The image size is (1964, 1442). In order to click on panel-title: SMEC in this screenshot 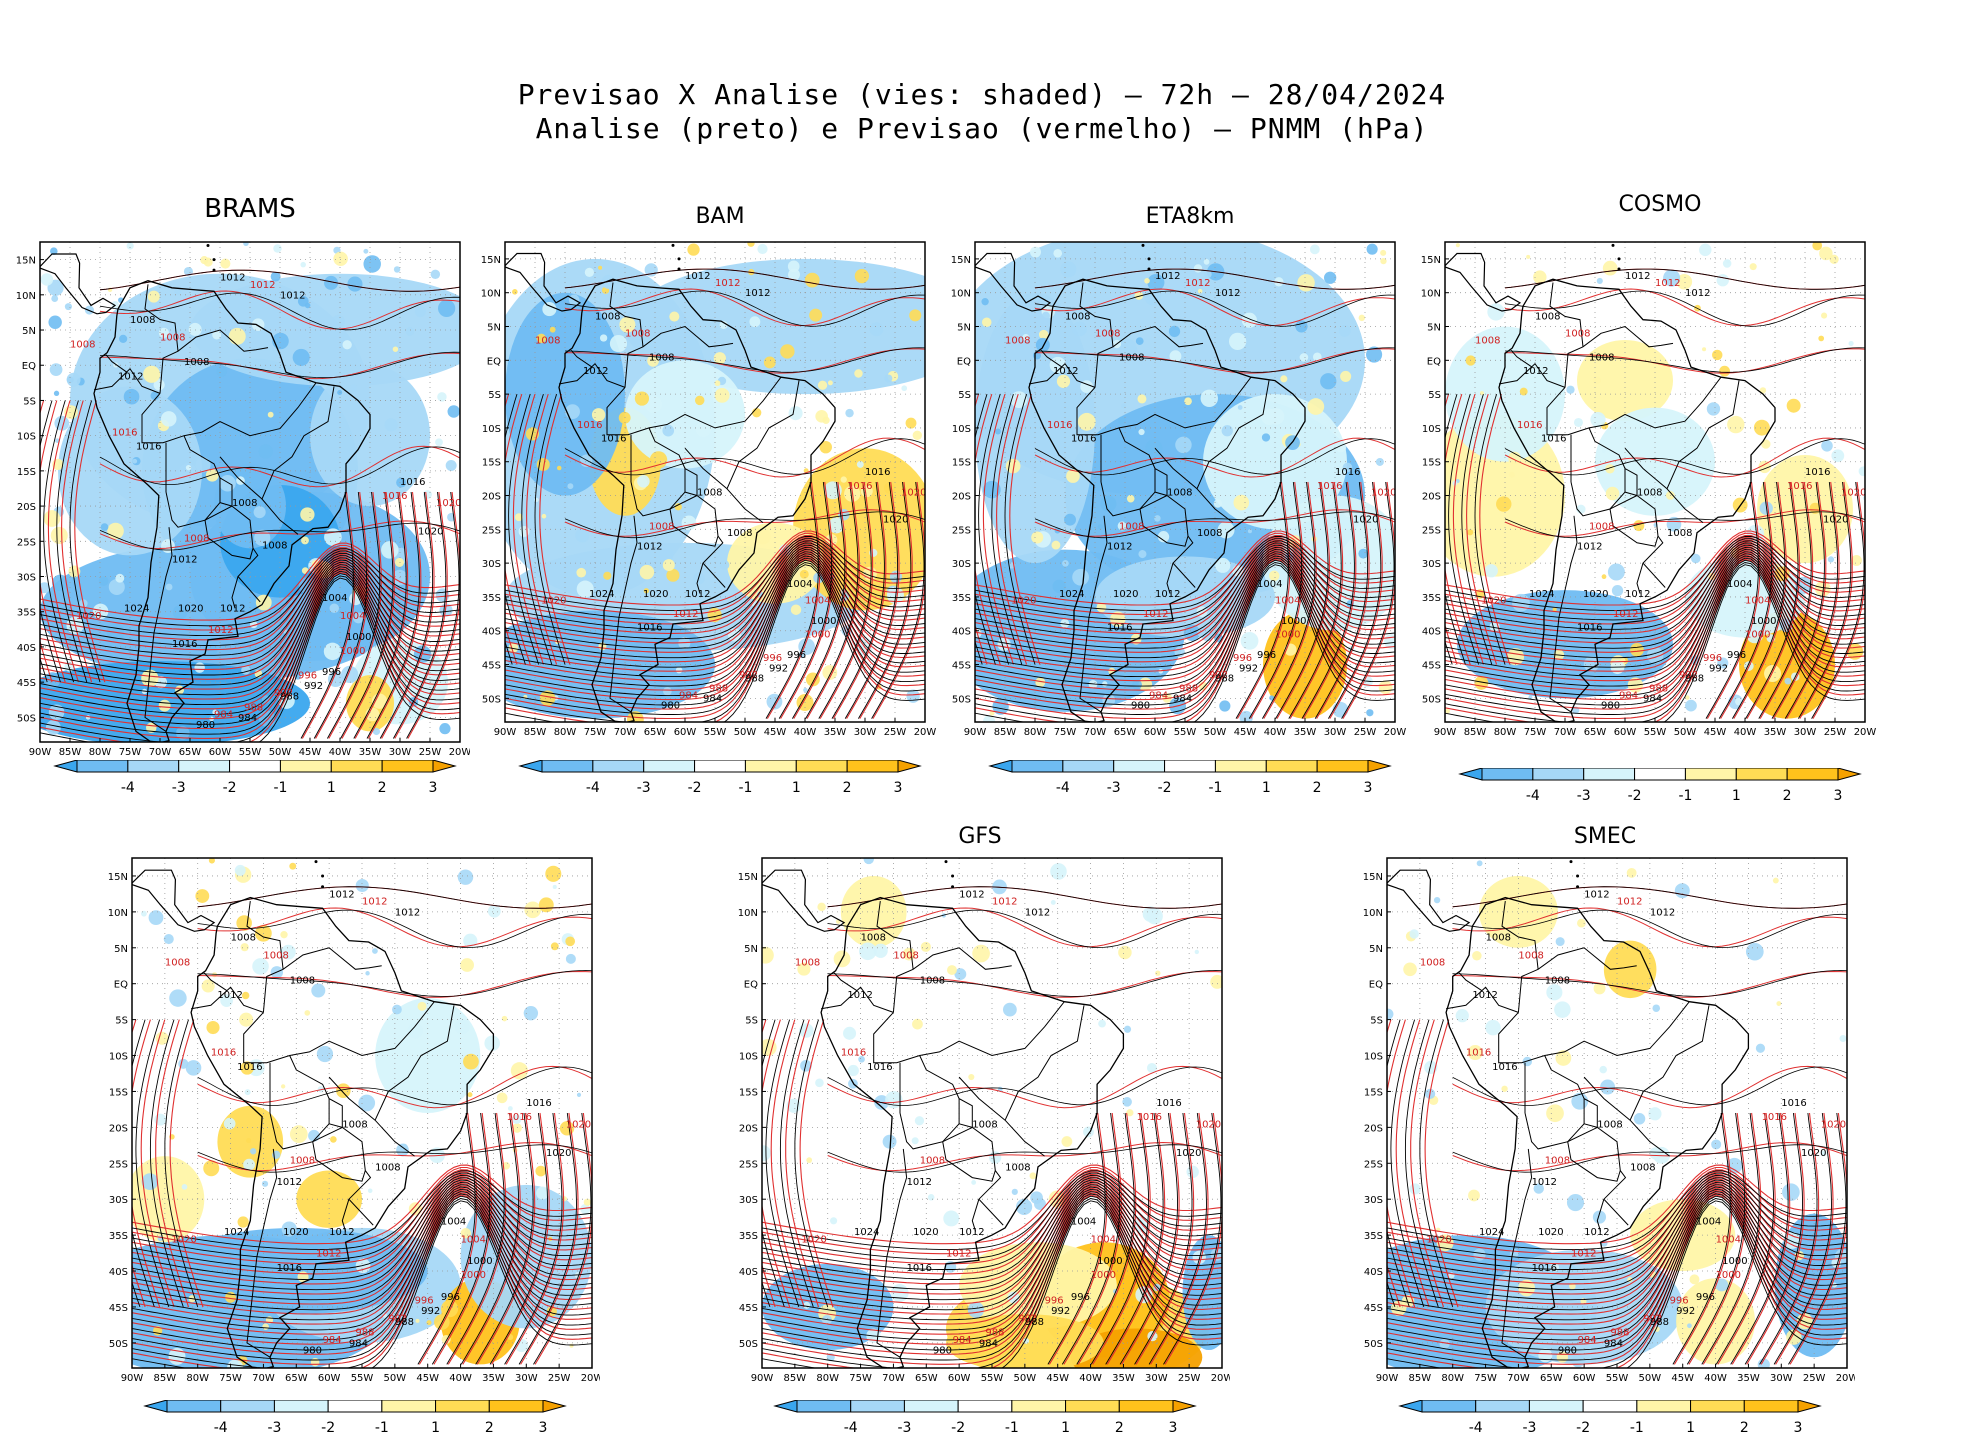, I will do `click(1605, 836)`.